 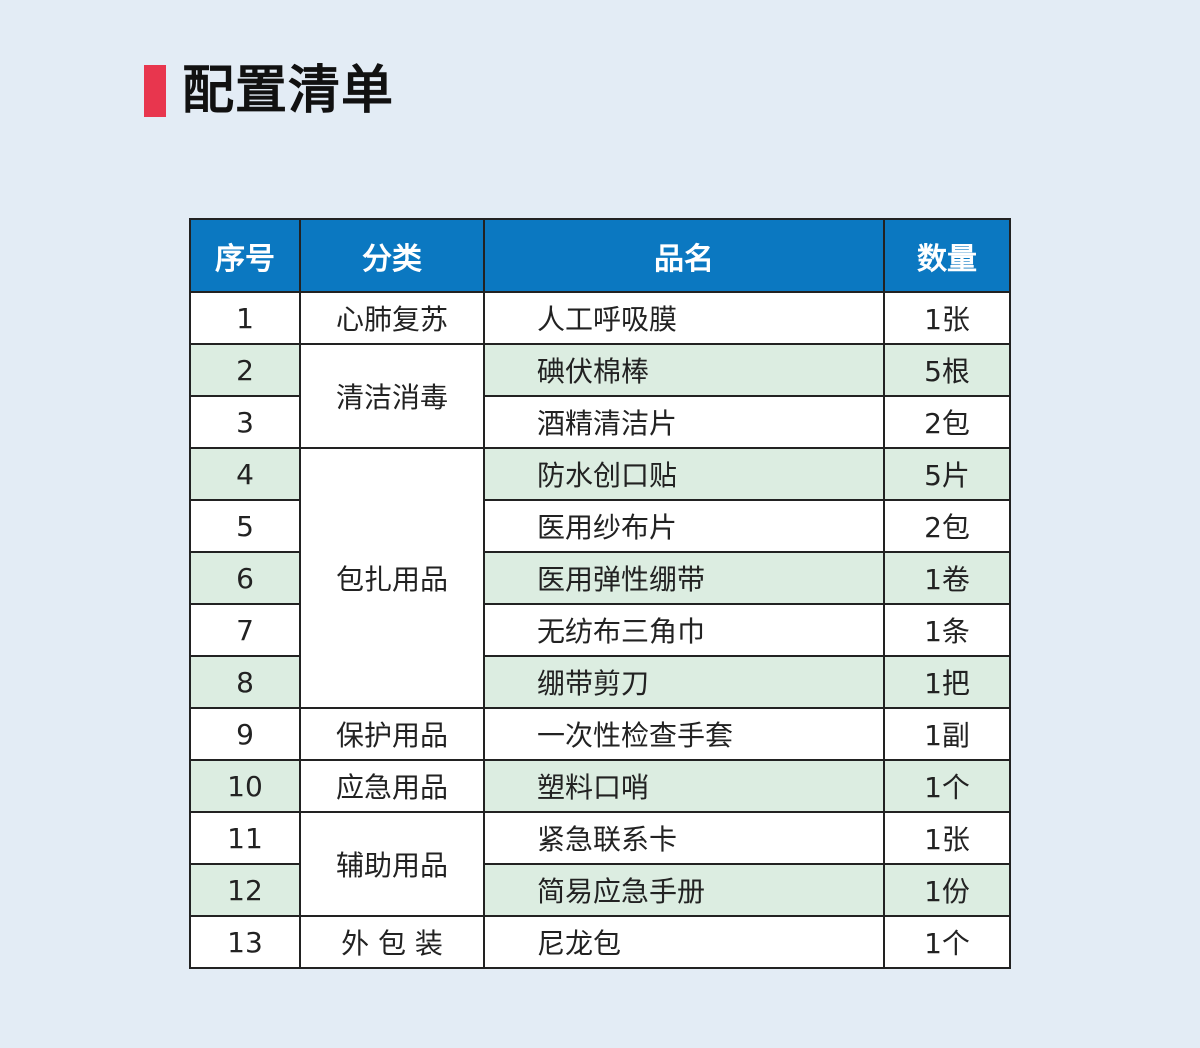 I want to click on row-category: 应急用品, so click(x=392, y=786).